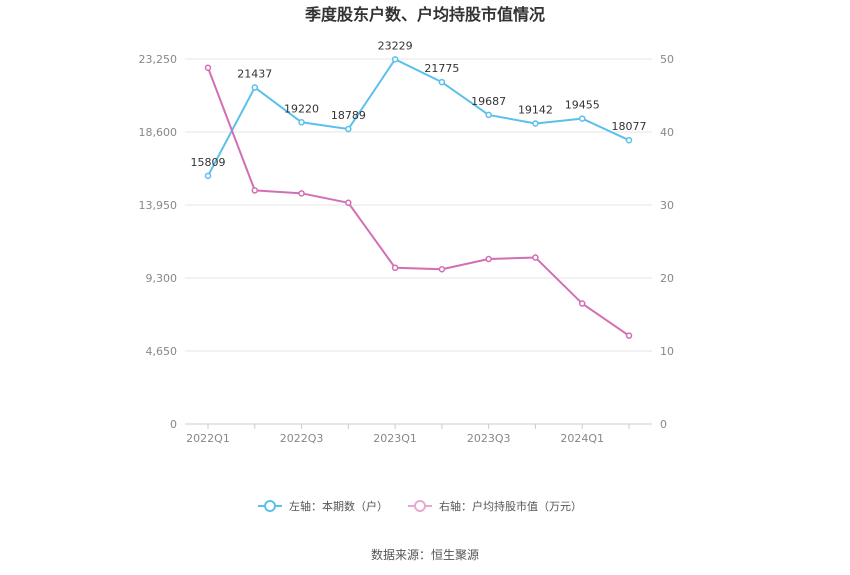 Image resolution: width=850 pixels, height=575 pixels. What do you see at coordinates (667, 351) in the screenshot?
I see `right-tick-label: 10` at bounding box center [667, 351].